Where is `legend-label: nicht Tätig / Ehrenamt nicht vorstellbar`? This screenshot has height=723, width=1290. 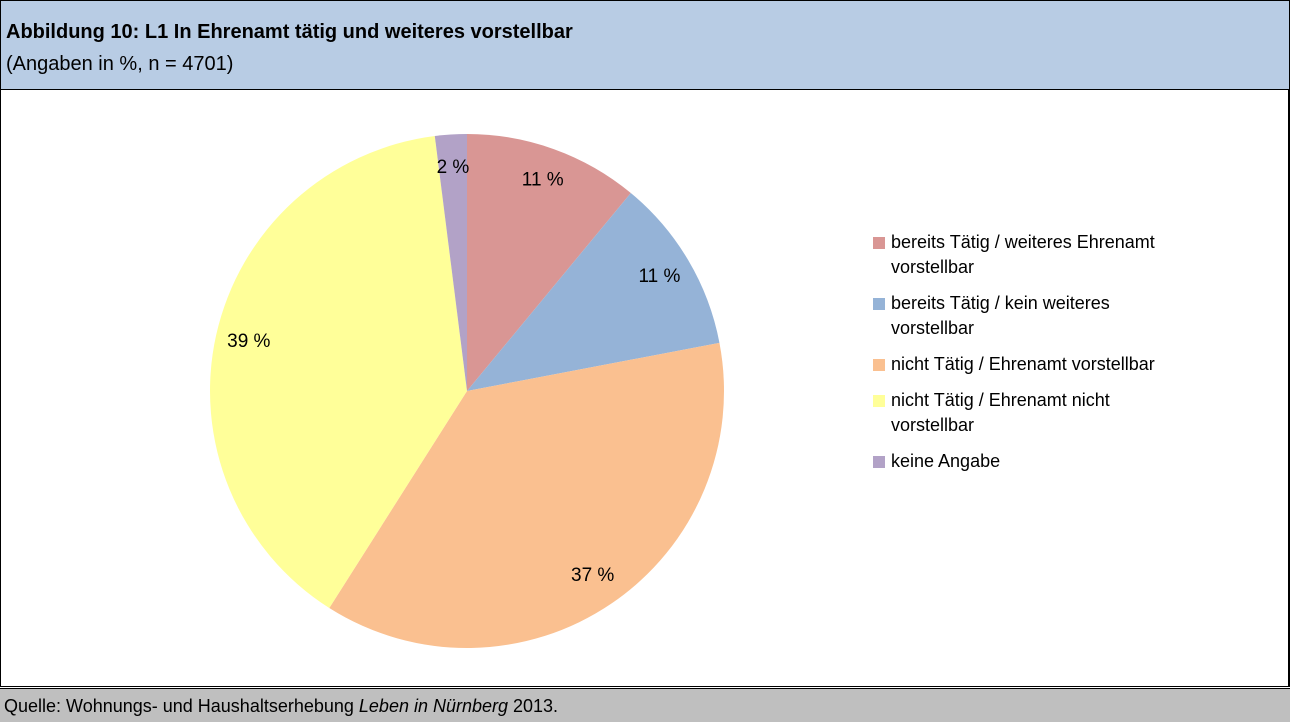
legend-label: nicht Tätig / Ehrenamt nicht vorstellbar is located at coordinates (1000, 412).